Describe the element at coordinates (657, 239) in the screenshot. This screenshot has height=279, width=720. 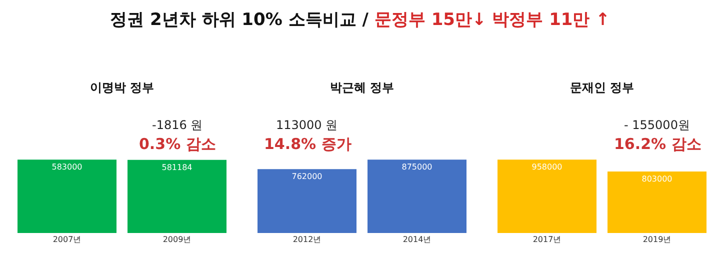
I see `x-tick-label: 2019년` at that location.